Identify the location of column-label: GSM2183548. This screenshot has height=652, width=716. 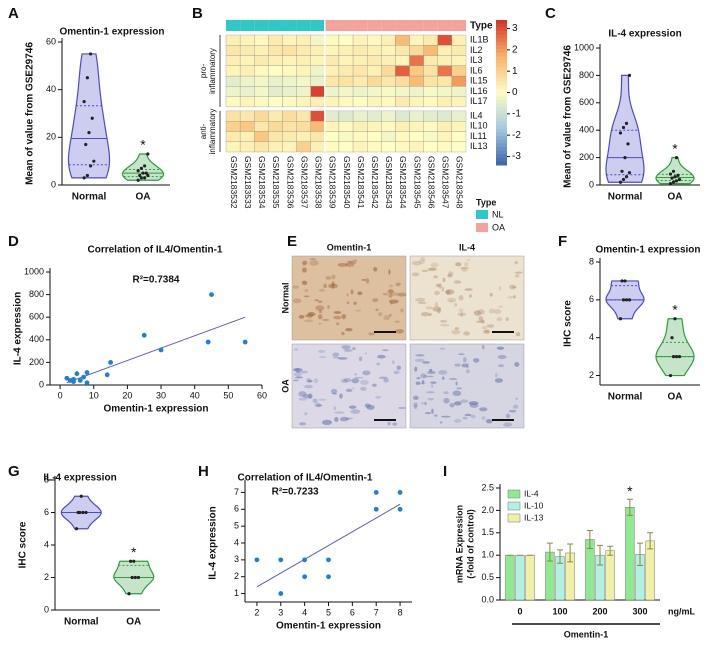
(460, 182).